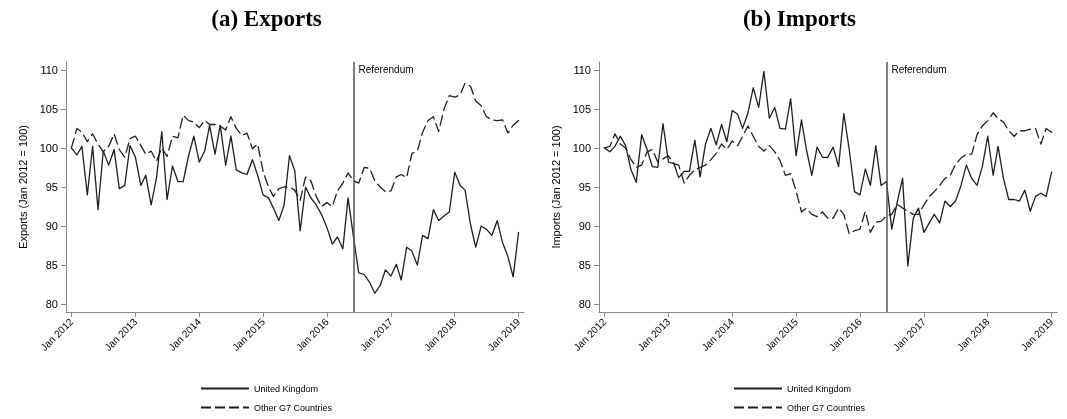 The width and height of the screenshot is (1067, 419). I want to click on chart-title: (a) Exports, so click(266, 18).